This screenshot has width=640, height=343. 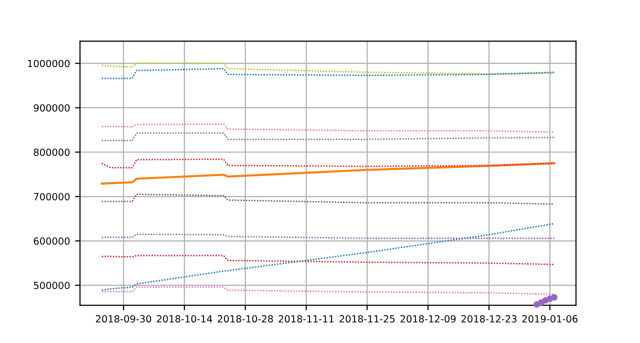 What do you see at coordinates (52, 241) in the screenshot?
I see `y-tick-label: 600000` at bounding box center [52, 241].